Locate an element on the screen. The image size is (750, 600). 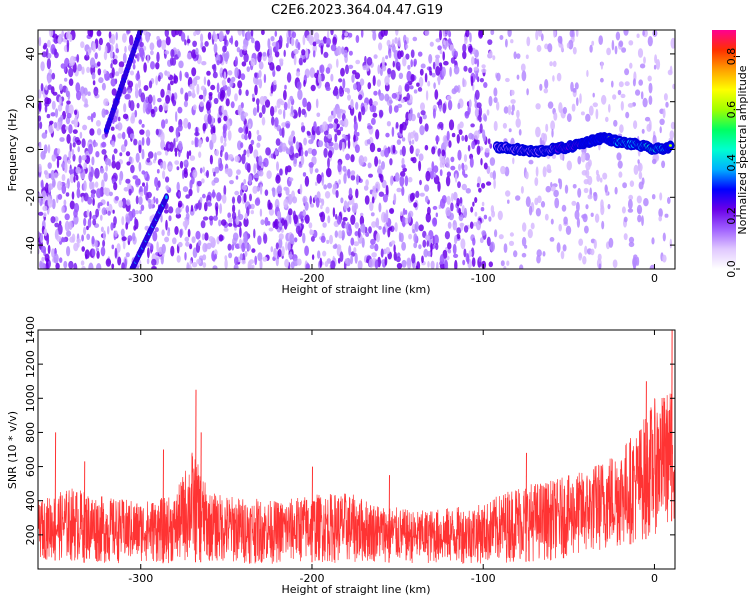
y-tick-label: 400 is located at coordinates (30, 500).